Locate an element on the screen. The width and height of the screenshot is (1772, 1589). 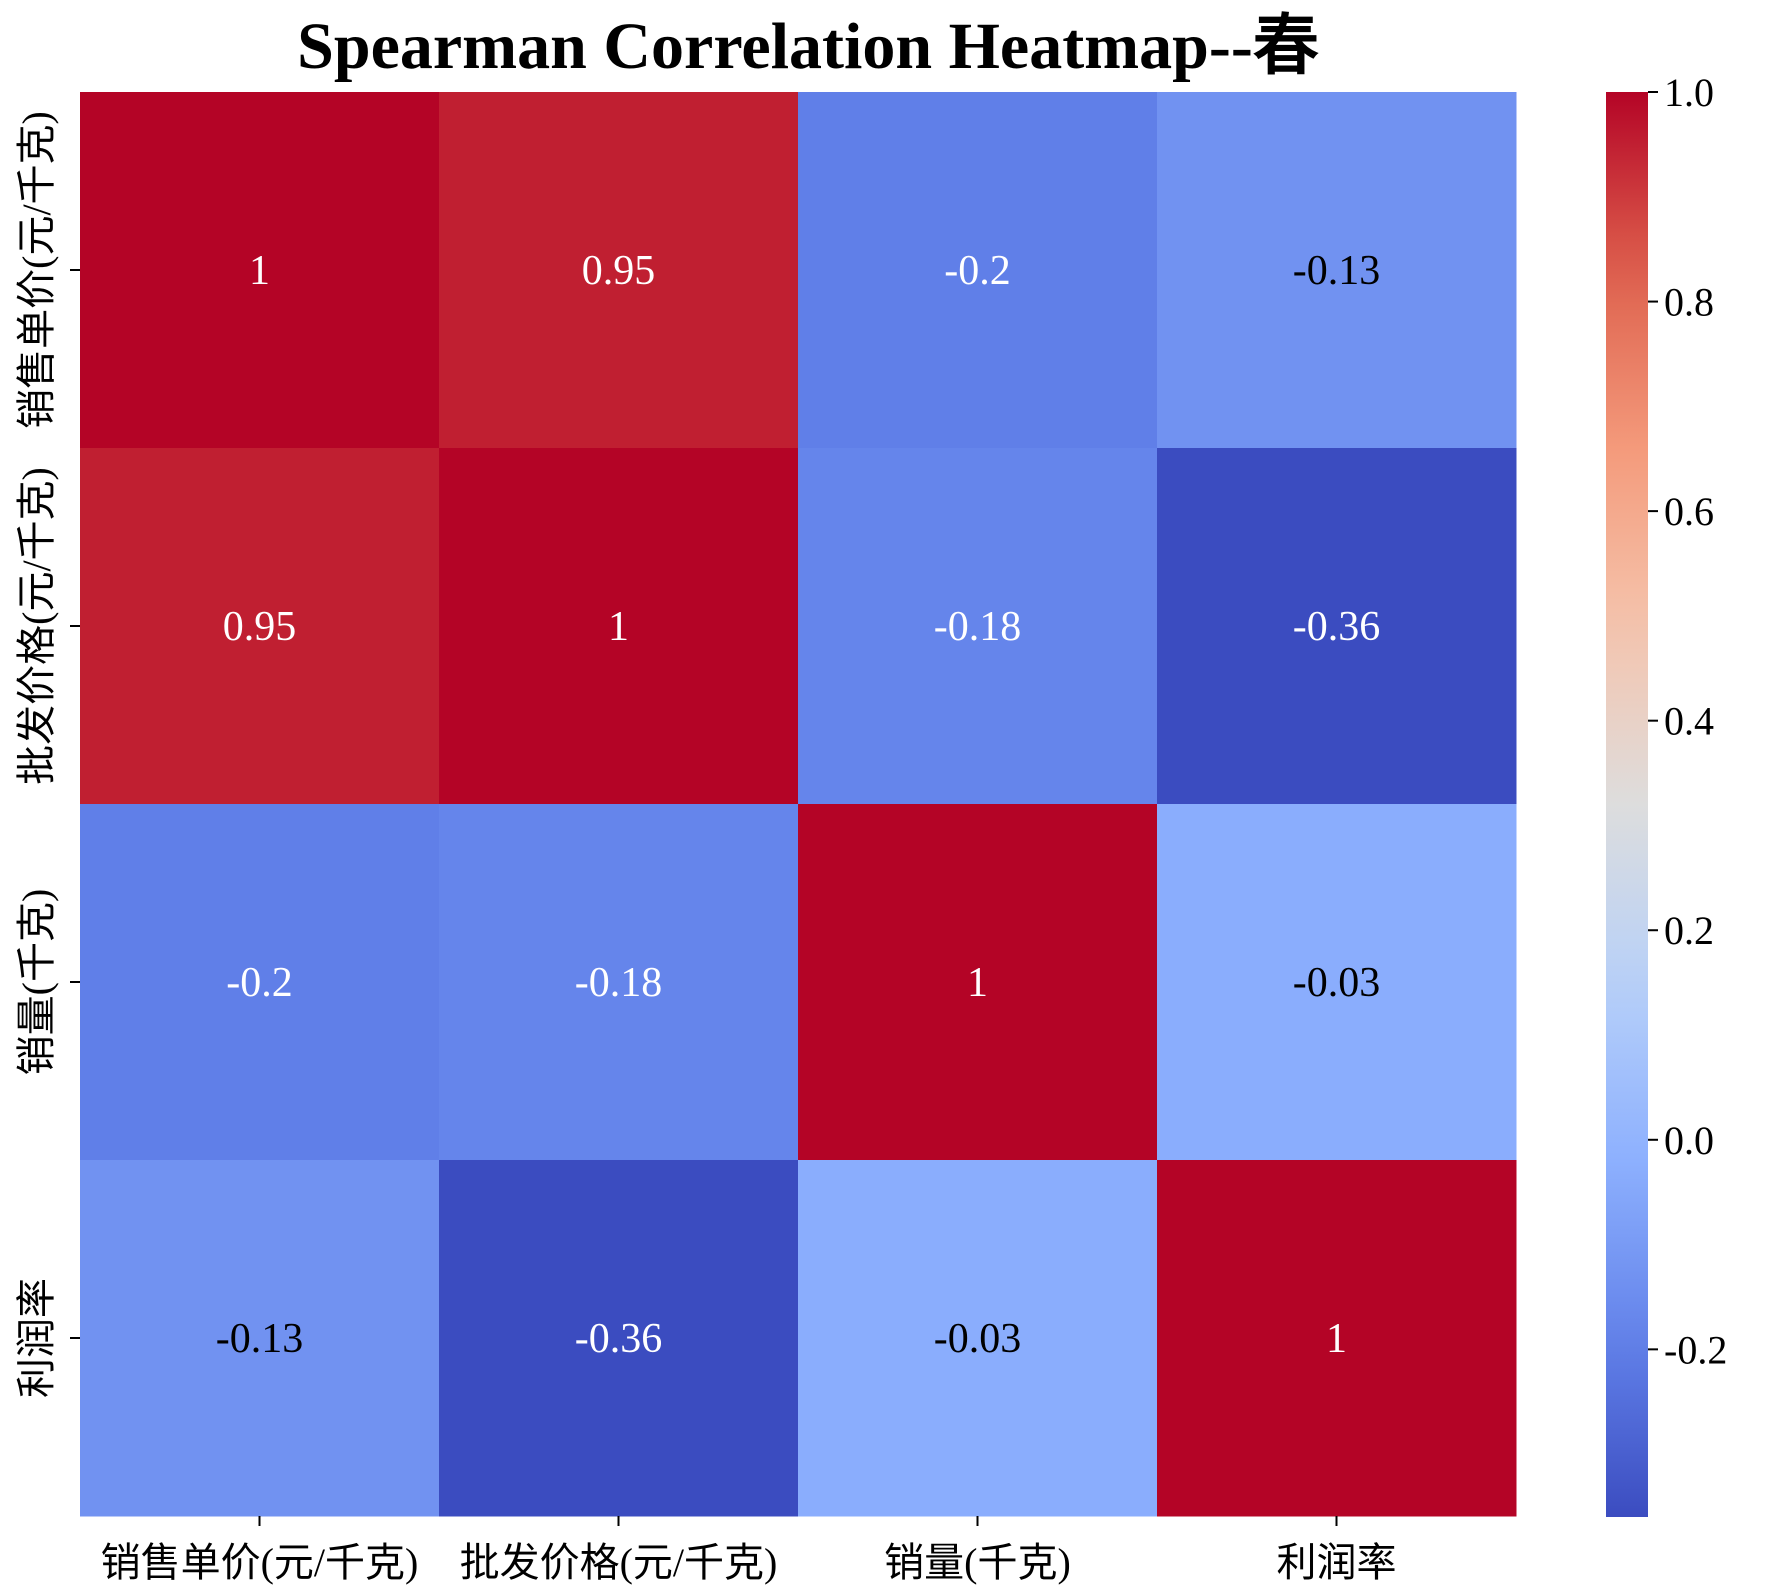
cell-annotation-r3-c1: -0.36 is located at coordinates (619, 1339).